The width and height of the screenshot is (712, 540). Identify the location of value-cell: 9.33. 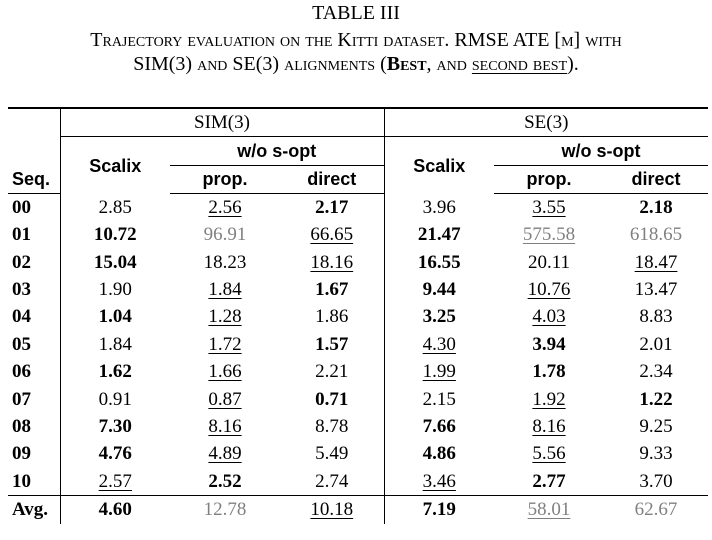
(656, 454).